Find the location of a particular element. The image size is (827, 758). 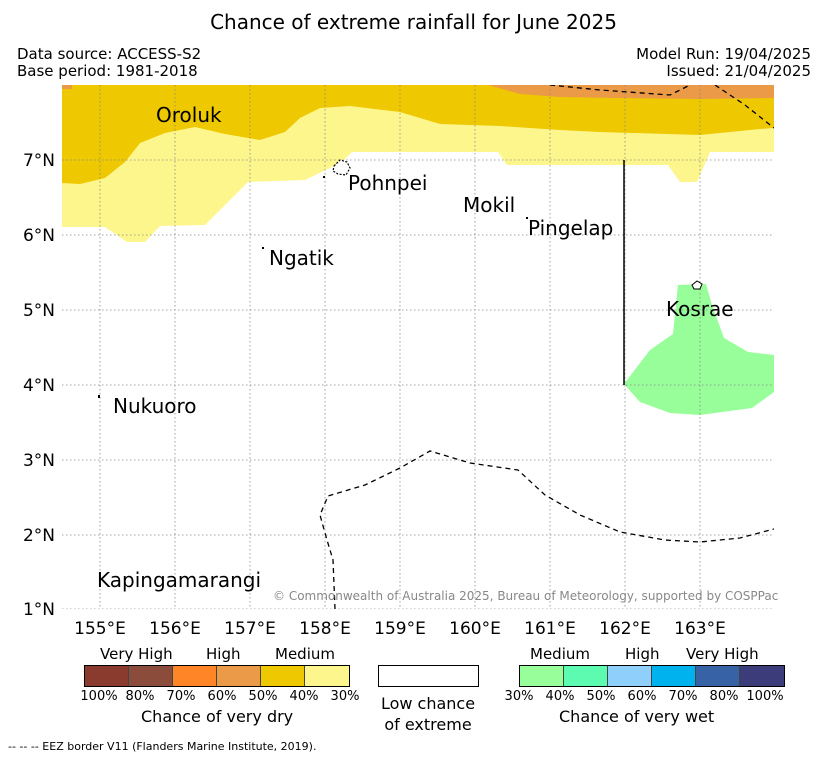

wet-caption: Chance of very wet is located at coordinates (637, 716).